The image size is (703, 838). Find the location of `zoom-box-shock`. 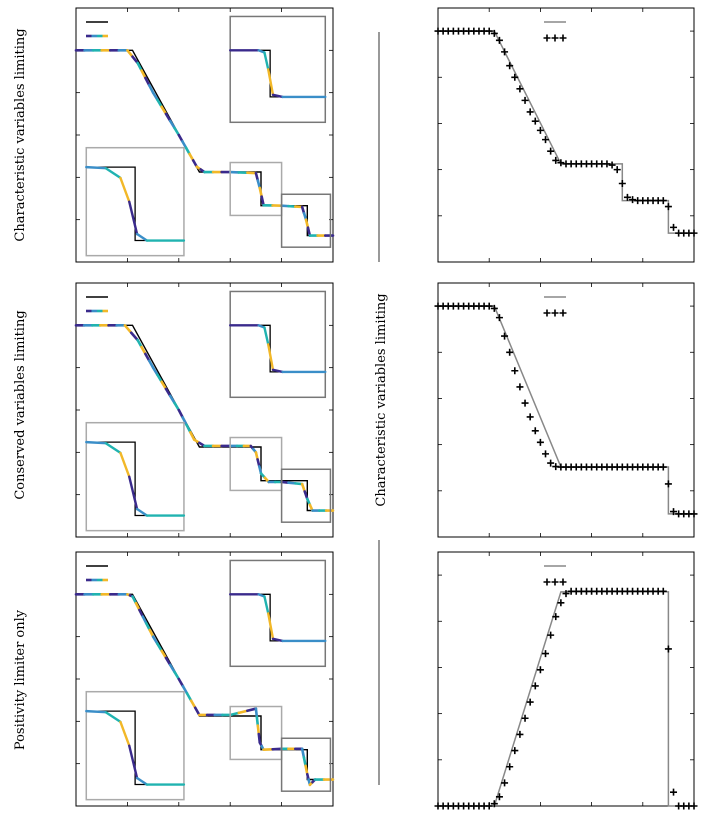

zoom-box-shock is located at coordinates (306, 764).